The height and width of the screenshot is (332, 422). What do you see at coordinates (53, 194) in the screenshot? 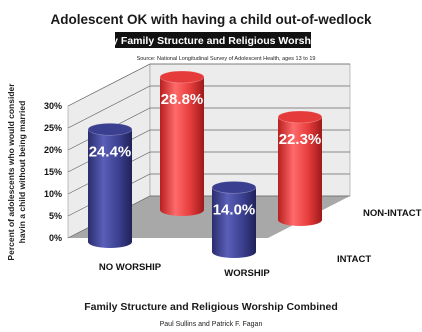
I see `y-tick-label: 10%` at bounding box center [53, 194].